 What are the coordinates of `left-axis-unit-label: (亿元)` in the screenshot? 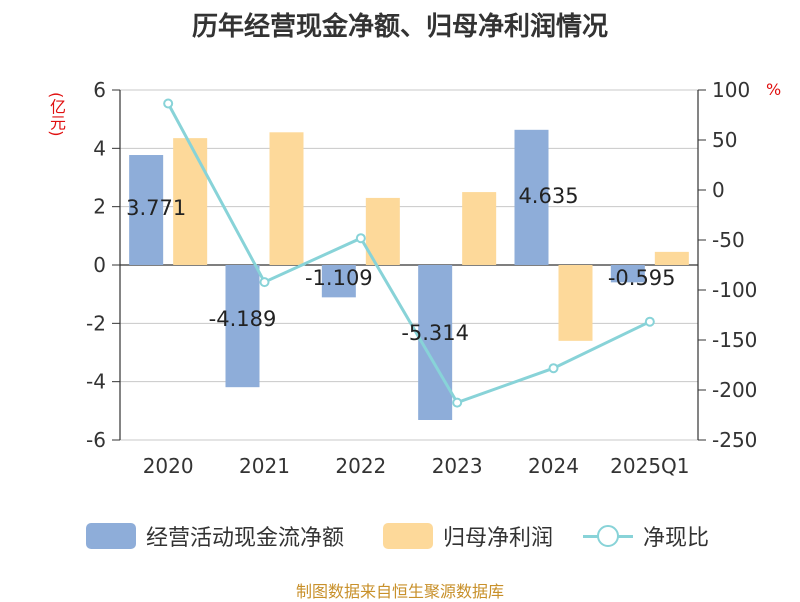 It's located at (56, 114).